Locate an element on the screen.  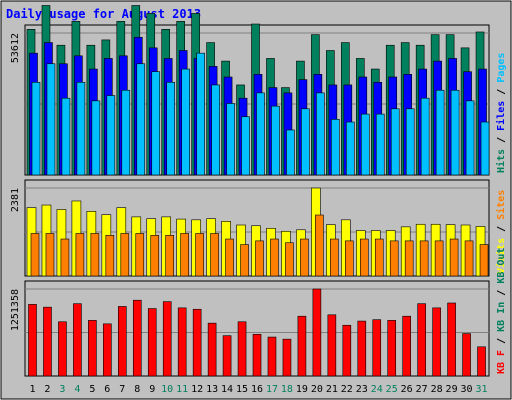
visits-panel-legend-item-0: Visits is located at coordinates (501, 256).